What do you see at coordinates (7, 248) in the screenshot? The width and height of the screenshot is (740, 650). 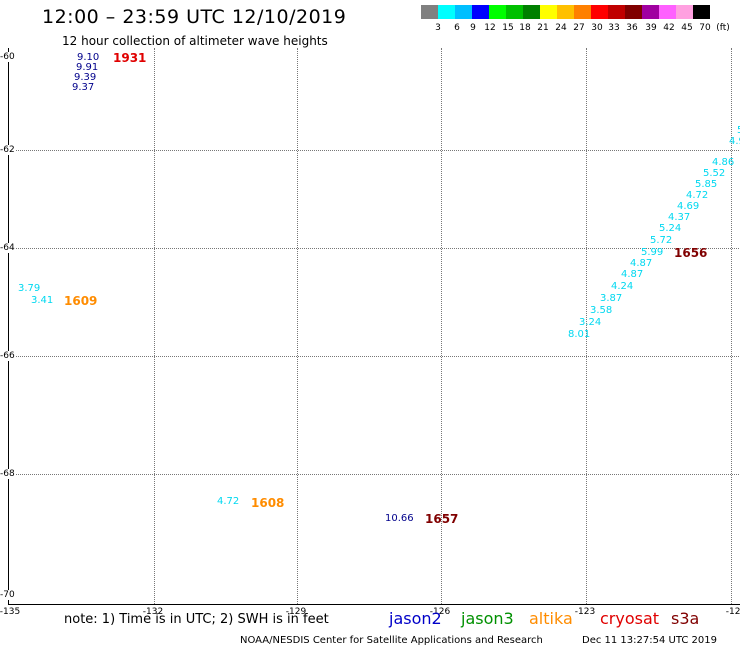 I see `latitude-label: -64` at bounding box center [7, 248].